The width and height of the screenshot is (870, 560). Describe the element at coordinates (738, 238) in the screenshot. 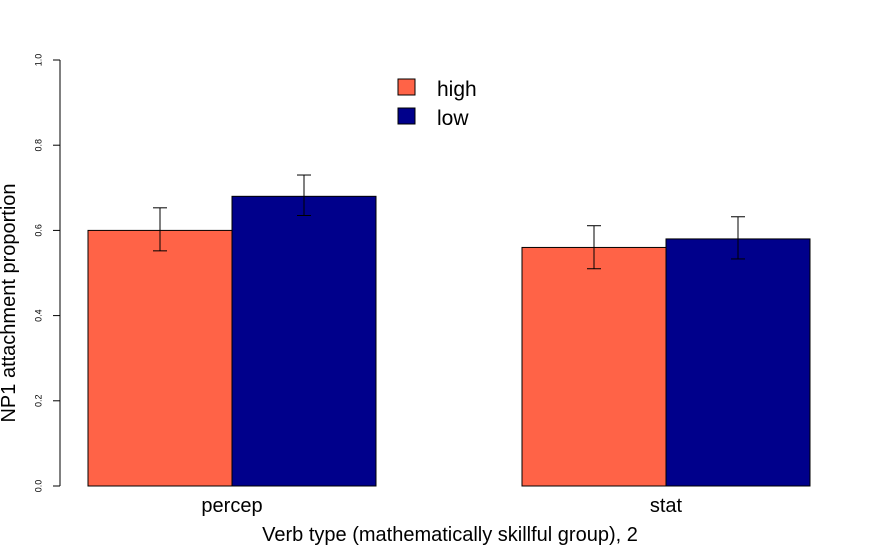

I see `error-bar-stat-low` at that location.